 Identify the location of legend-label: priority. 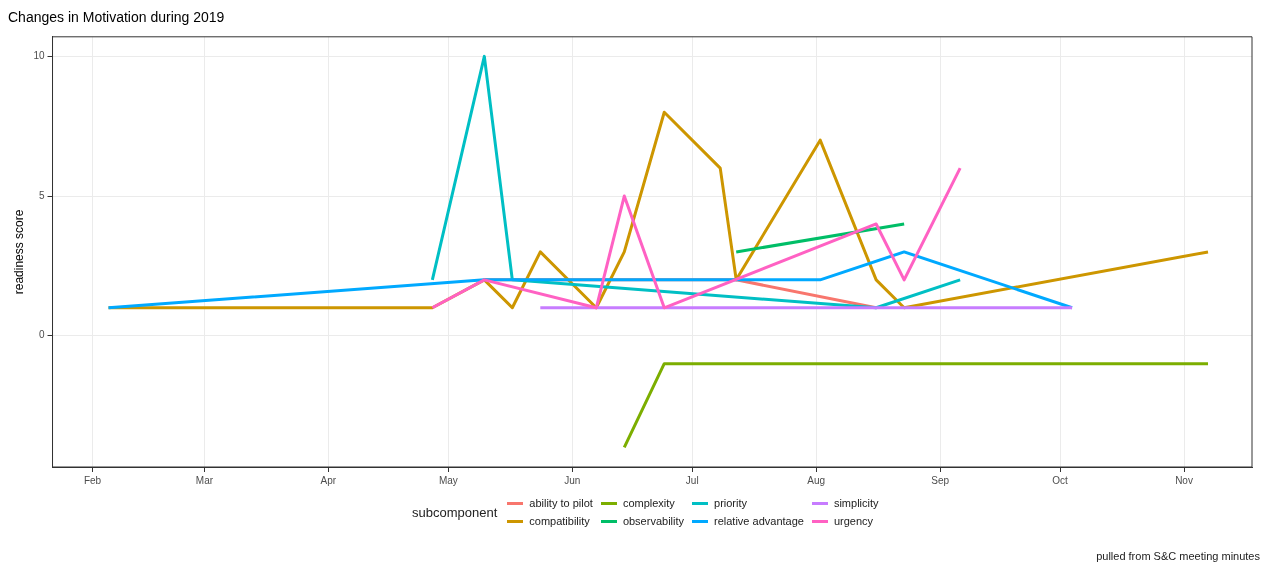
(731, 503).